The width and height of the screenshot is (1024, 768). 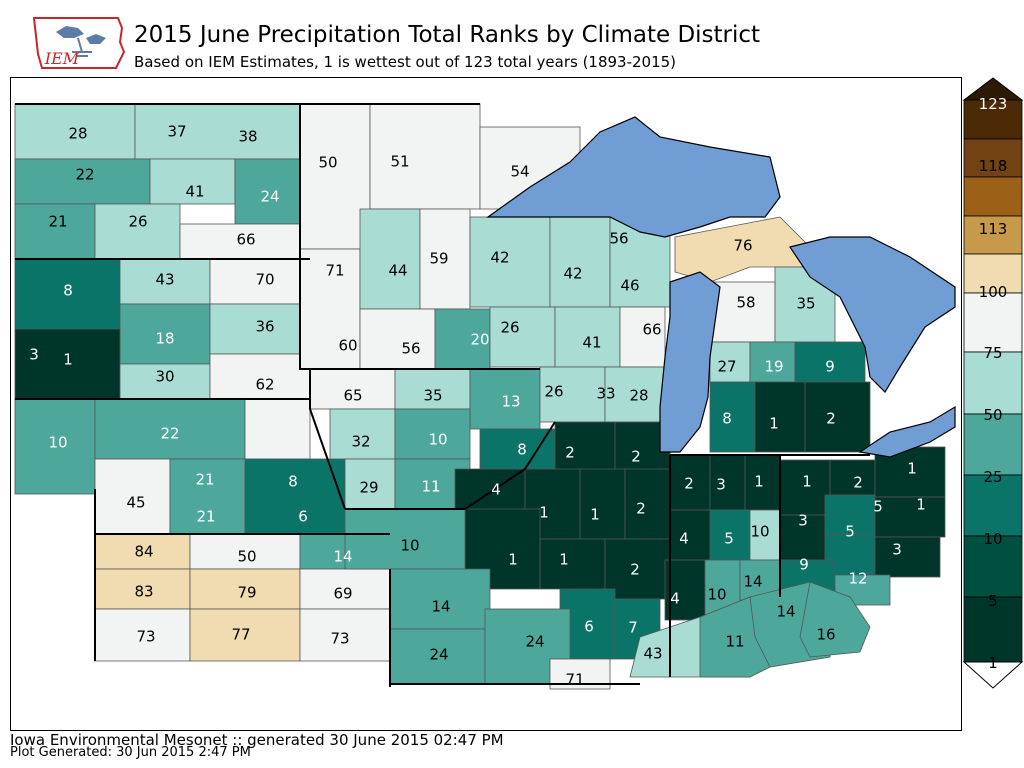 What do you see at coordinates (759, 532) in the screenshot?
I see `district-rank-label: 10` at bounding box center [759, 532].